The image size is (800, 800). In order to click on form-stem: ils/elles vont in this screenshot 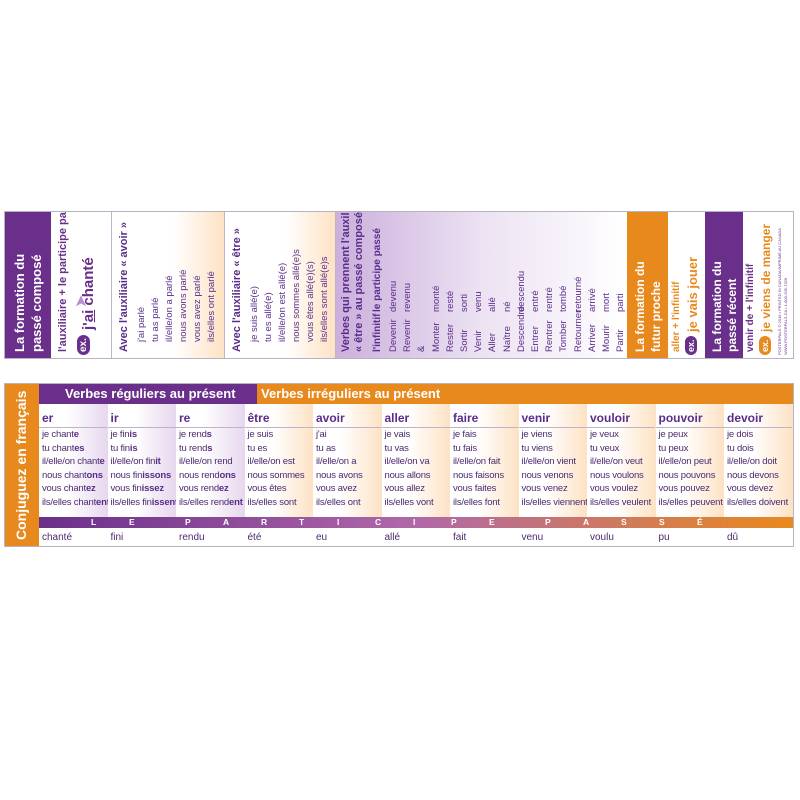, I will do `click(409, 502)`.